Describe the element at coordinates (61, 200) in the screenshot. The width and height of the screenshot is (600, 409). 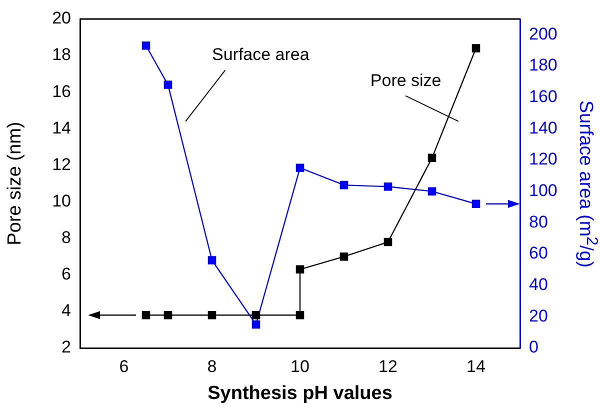
I see `y-tick-label: 10` at that location.